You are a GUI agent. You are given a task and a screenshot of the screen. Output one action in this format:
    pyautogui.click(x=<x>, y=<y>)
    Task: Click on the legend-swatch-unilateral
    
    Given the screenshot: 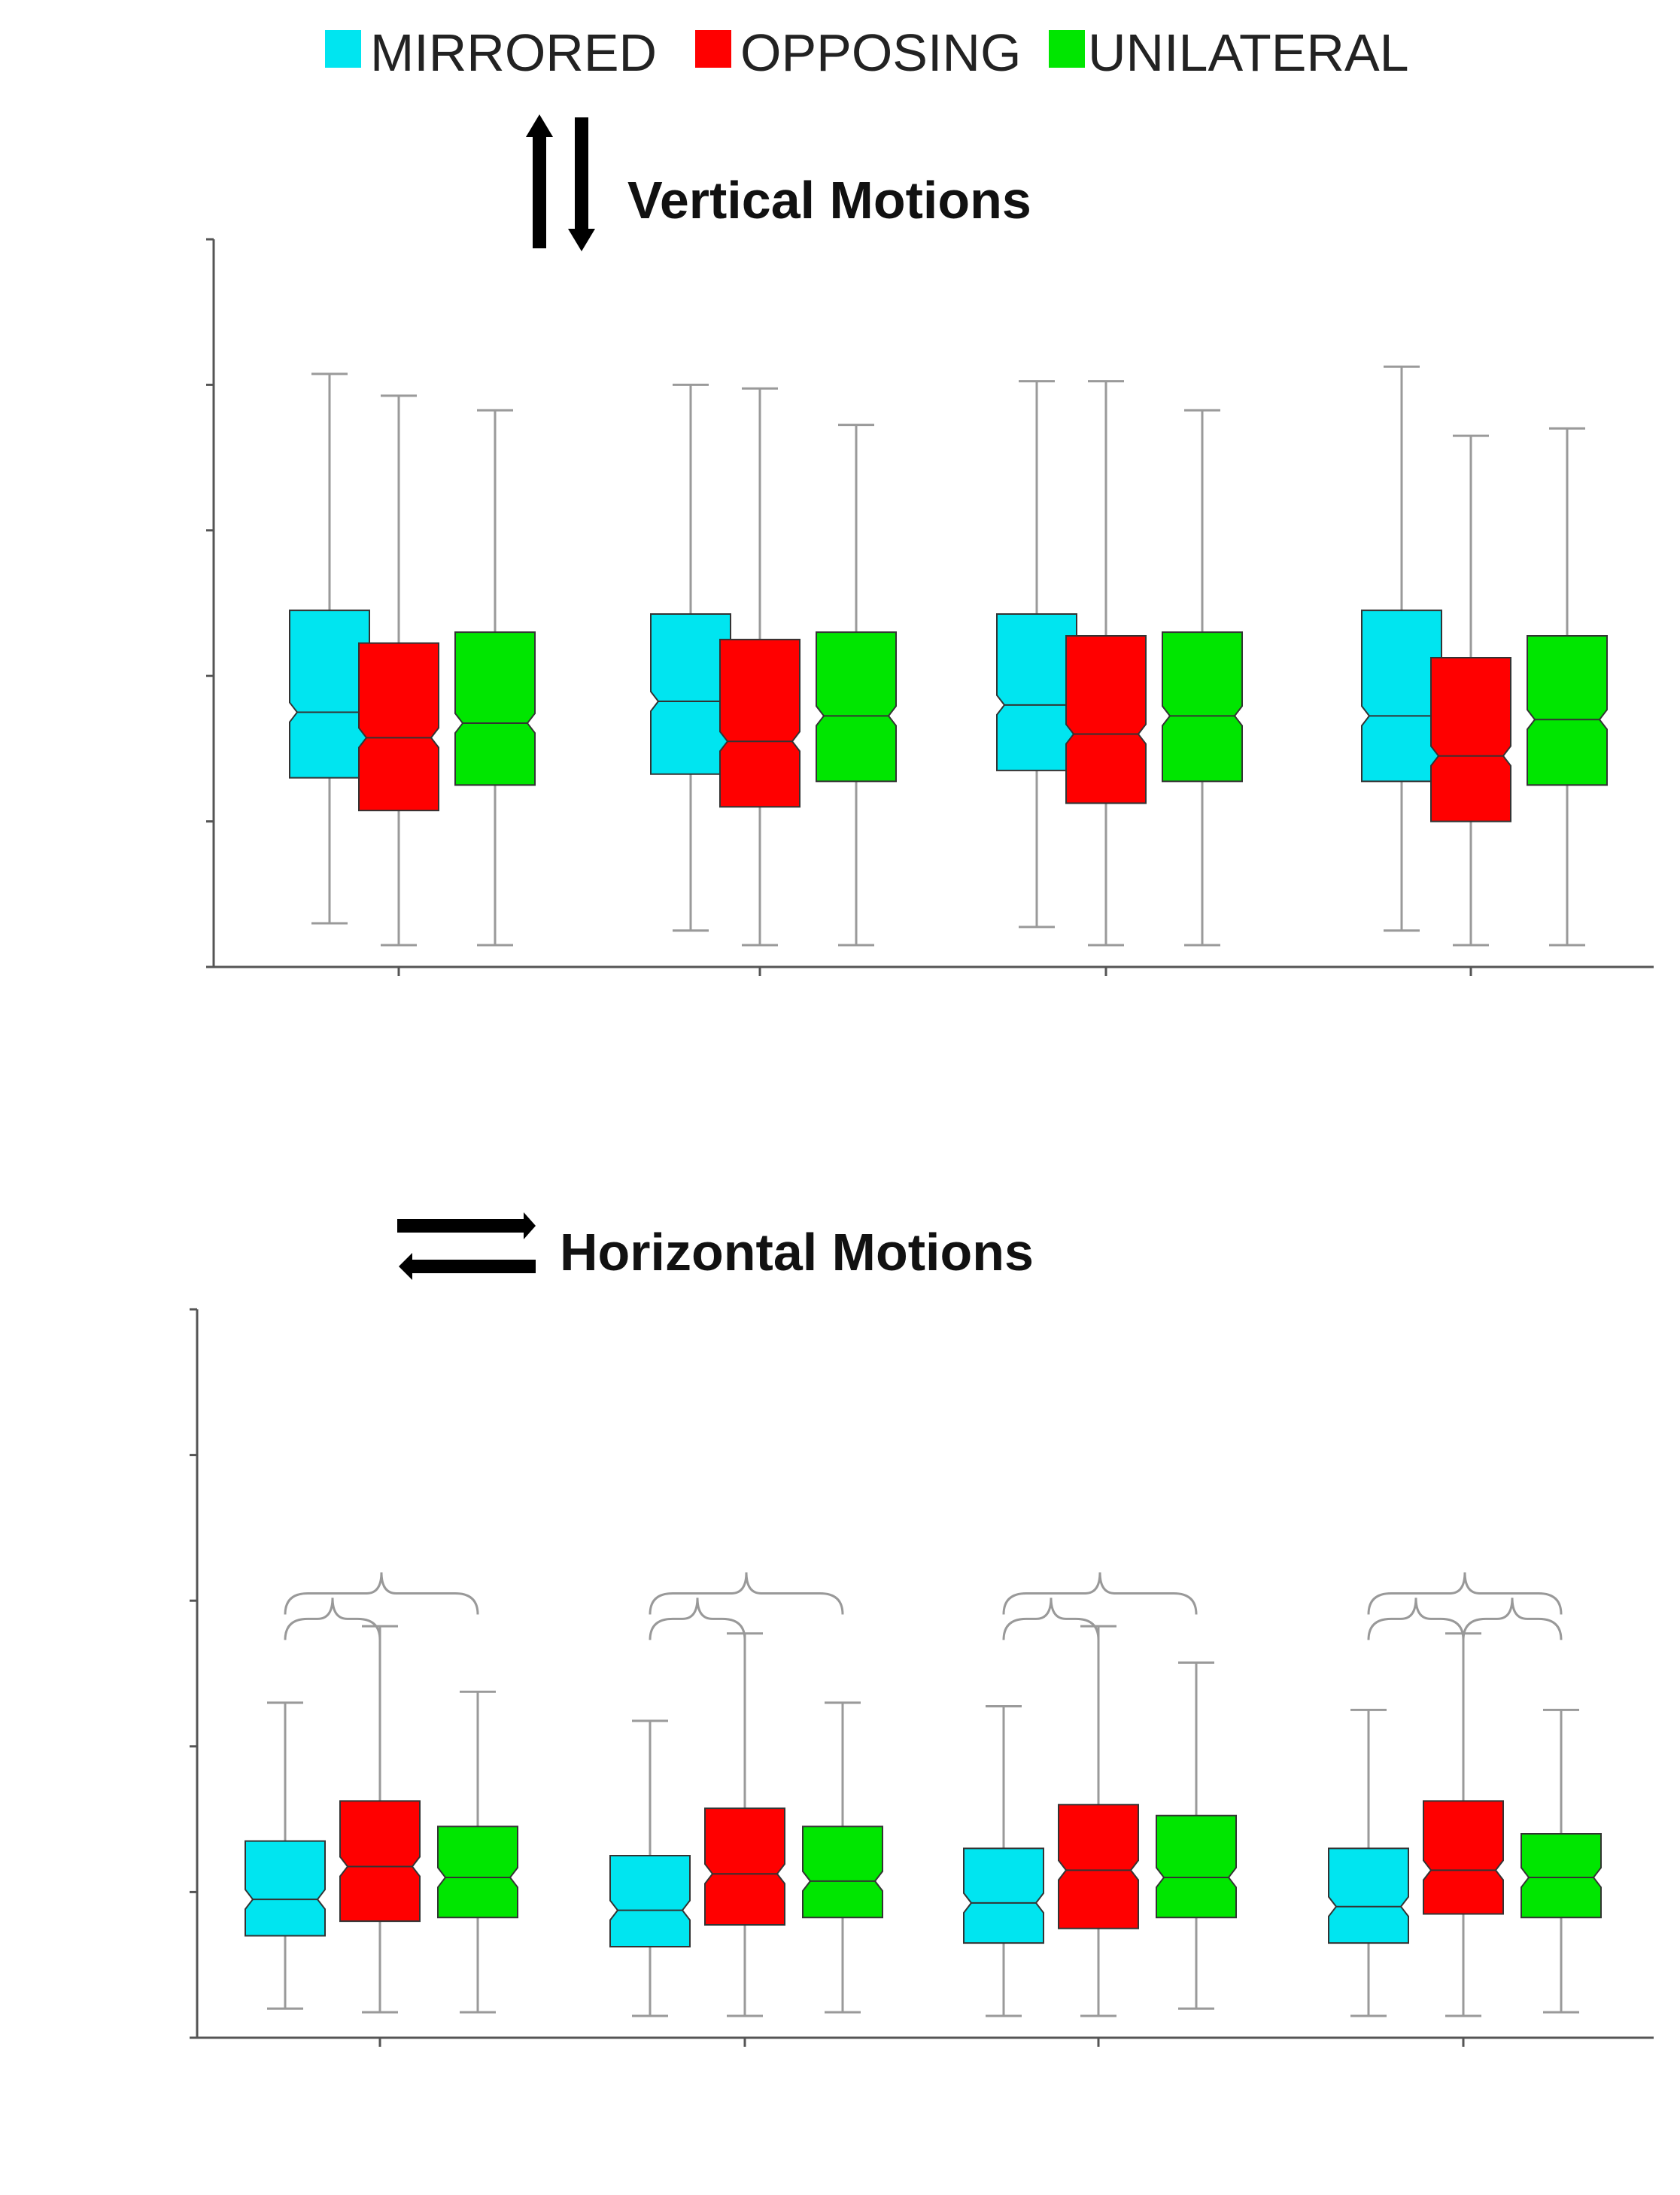 What is the action you would take?
    pyautogui.click(x=1067, y=49)
    